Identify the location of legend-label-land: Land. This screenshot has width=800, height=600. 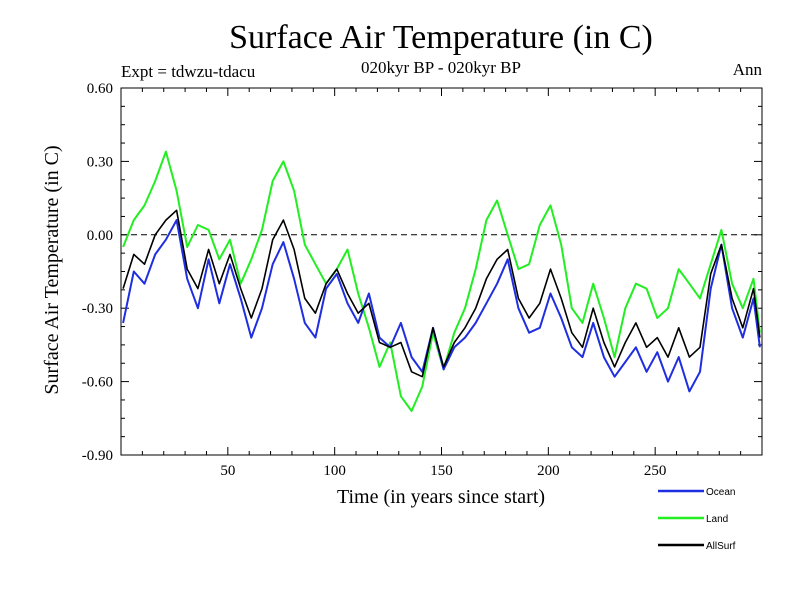
(717, 519).